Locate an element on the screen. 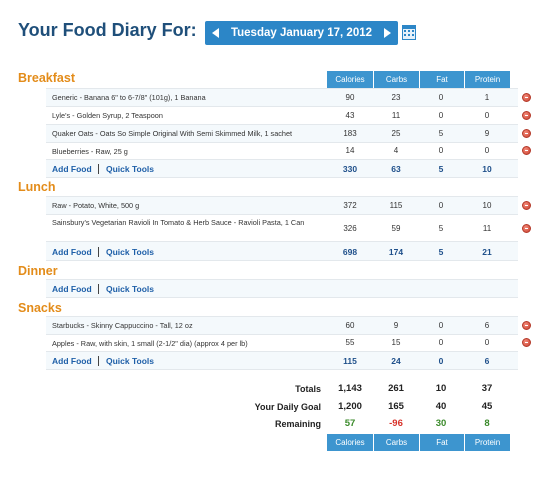 The width and height of the screenshot is (550, 479). col-footer-fat: Fat is located at coordinates (442, 442).